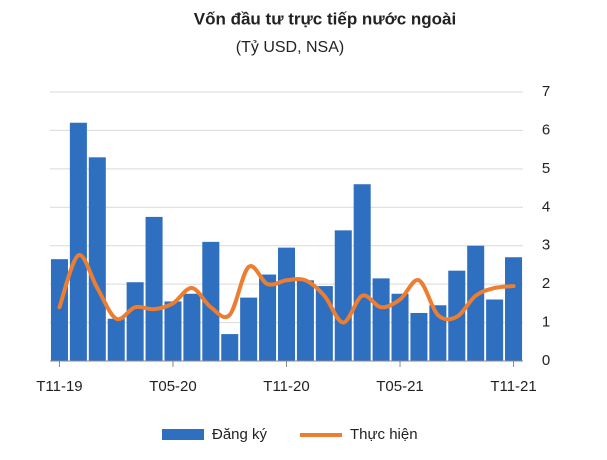 This screenshot has width=607, height=460. I want to click on y-tick-label: 5, so click(546, 168).